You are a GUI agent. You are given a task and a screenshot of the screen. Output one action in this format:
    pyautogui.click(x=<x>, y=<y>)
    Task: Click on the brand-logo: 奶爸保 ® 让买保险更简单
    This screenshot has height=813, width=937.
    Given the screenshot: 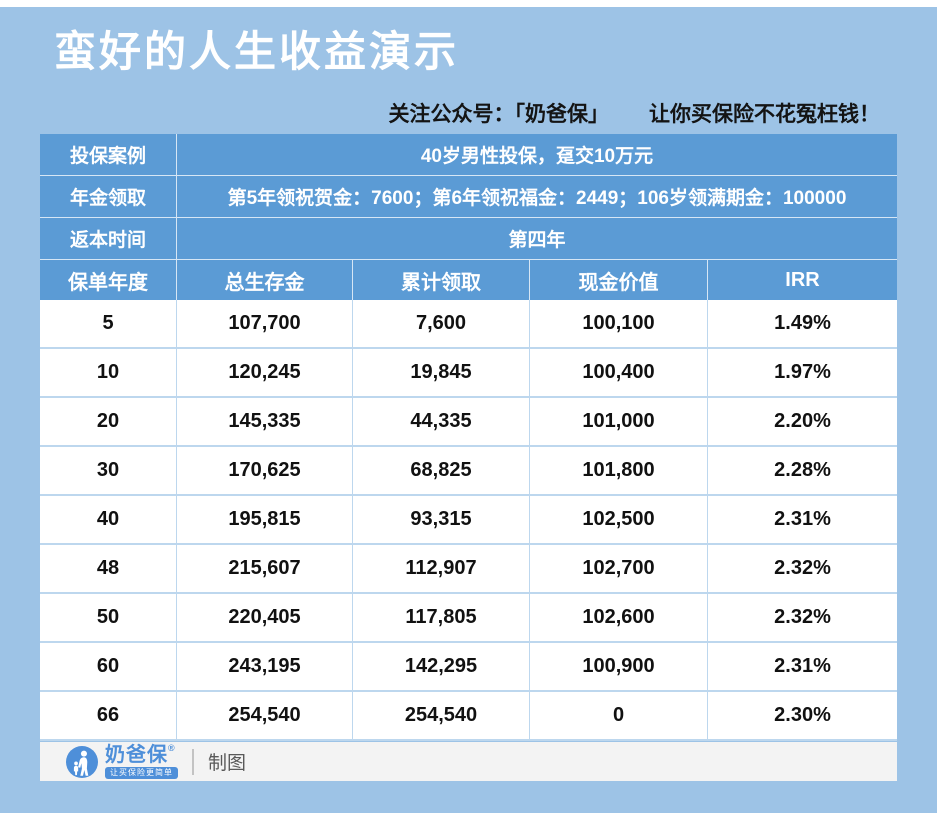 What is the action you would take?
    pyautogui.click(x=122, y=760)
    